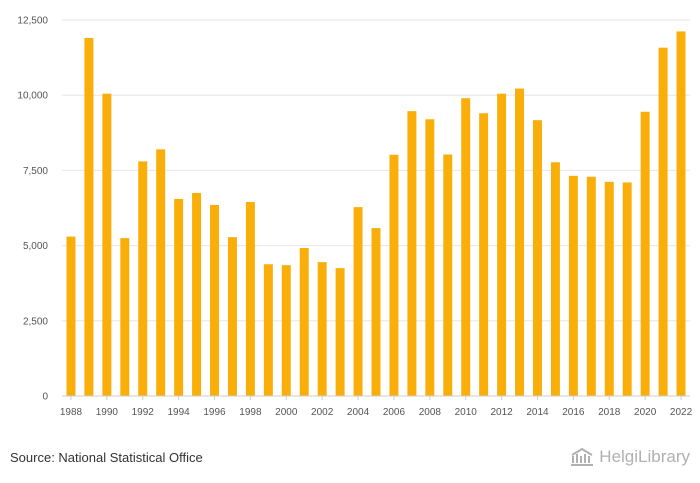 Image resolution: width=700 pixels, height=483 pixels. Describe the element at coordinates (520, 242) in the screenshot. I see `bar-2013` at that location.